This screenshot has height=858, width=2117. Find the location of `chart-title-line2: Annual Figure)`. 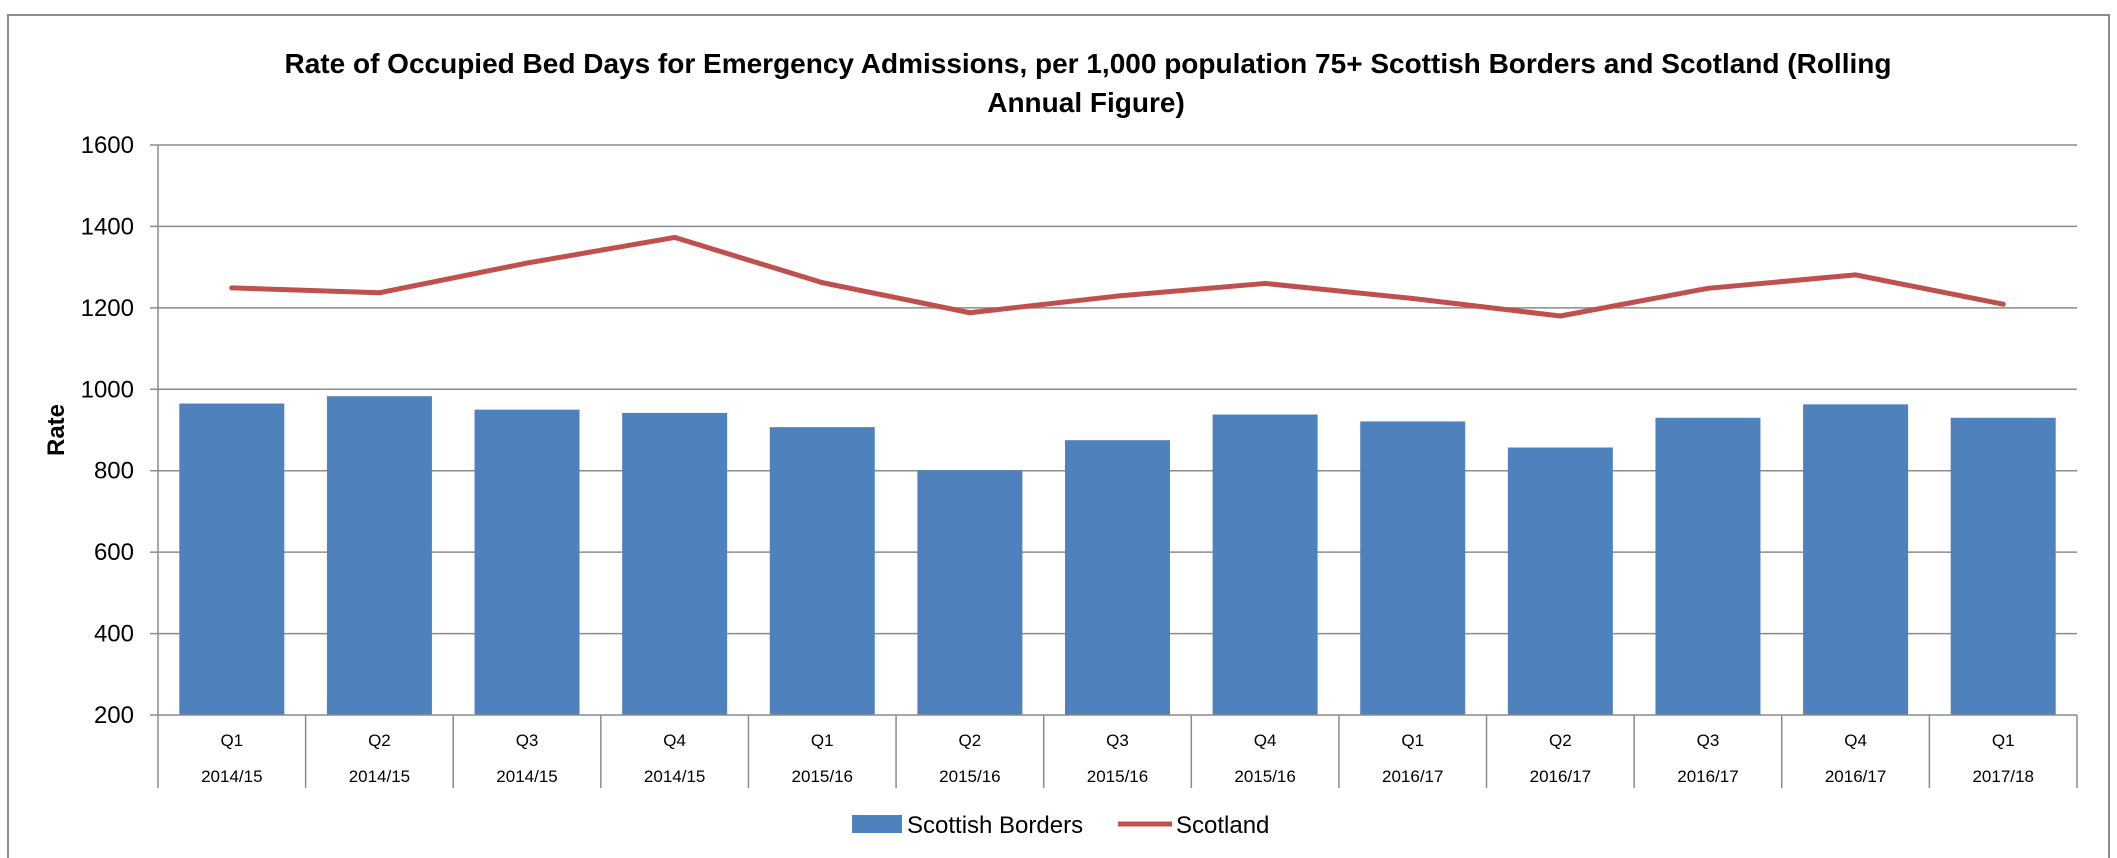

chart-title-line2: Annual Figure) is located at coordinates (1086, 102).